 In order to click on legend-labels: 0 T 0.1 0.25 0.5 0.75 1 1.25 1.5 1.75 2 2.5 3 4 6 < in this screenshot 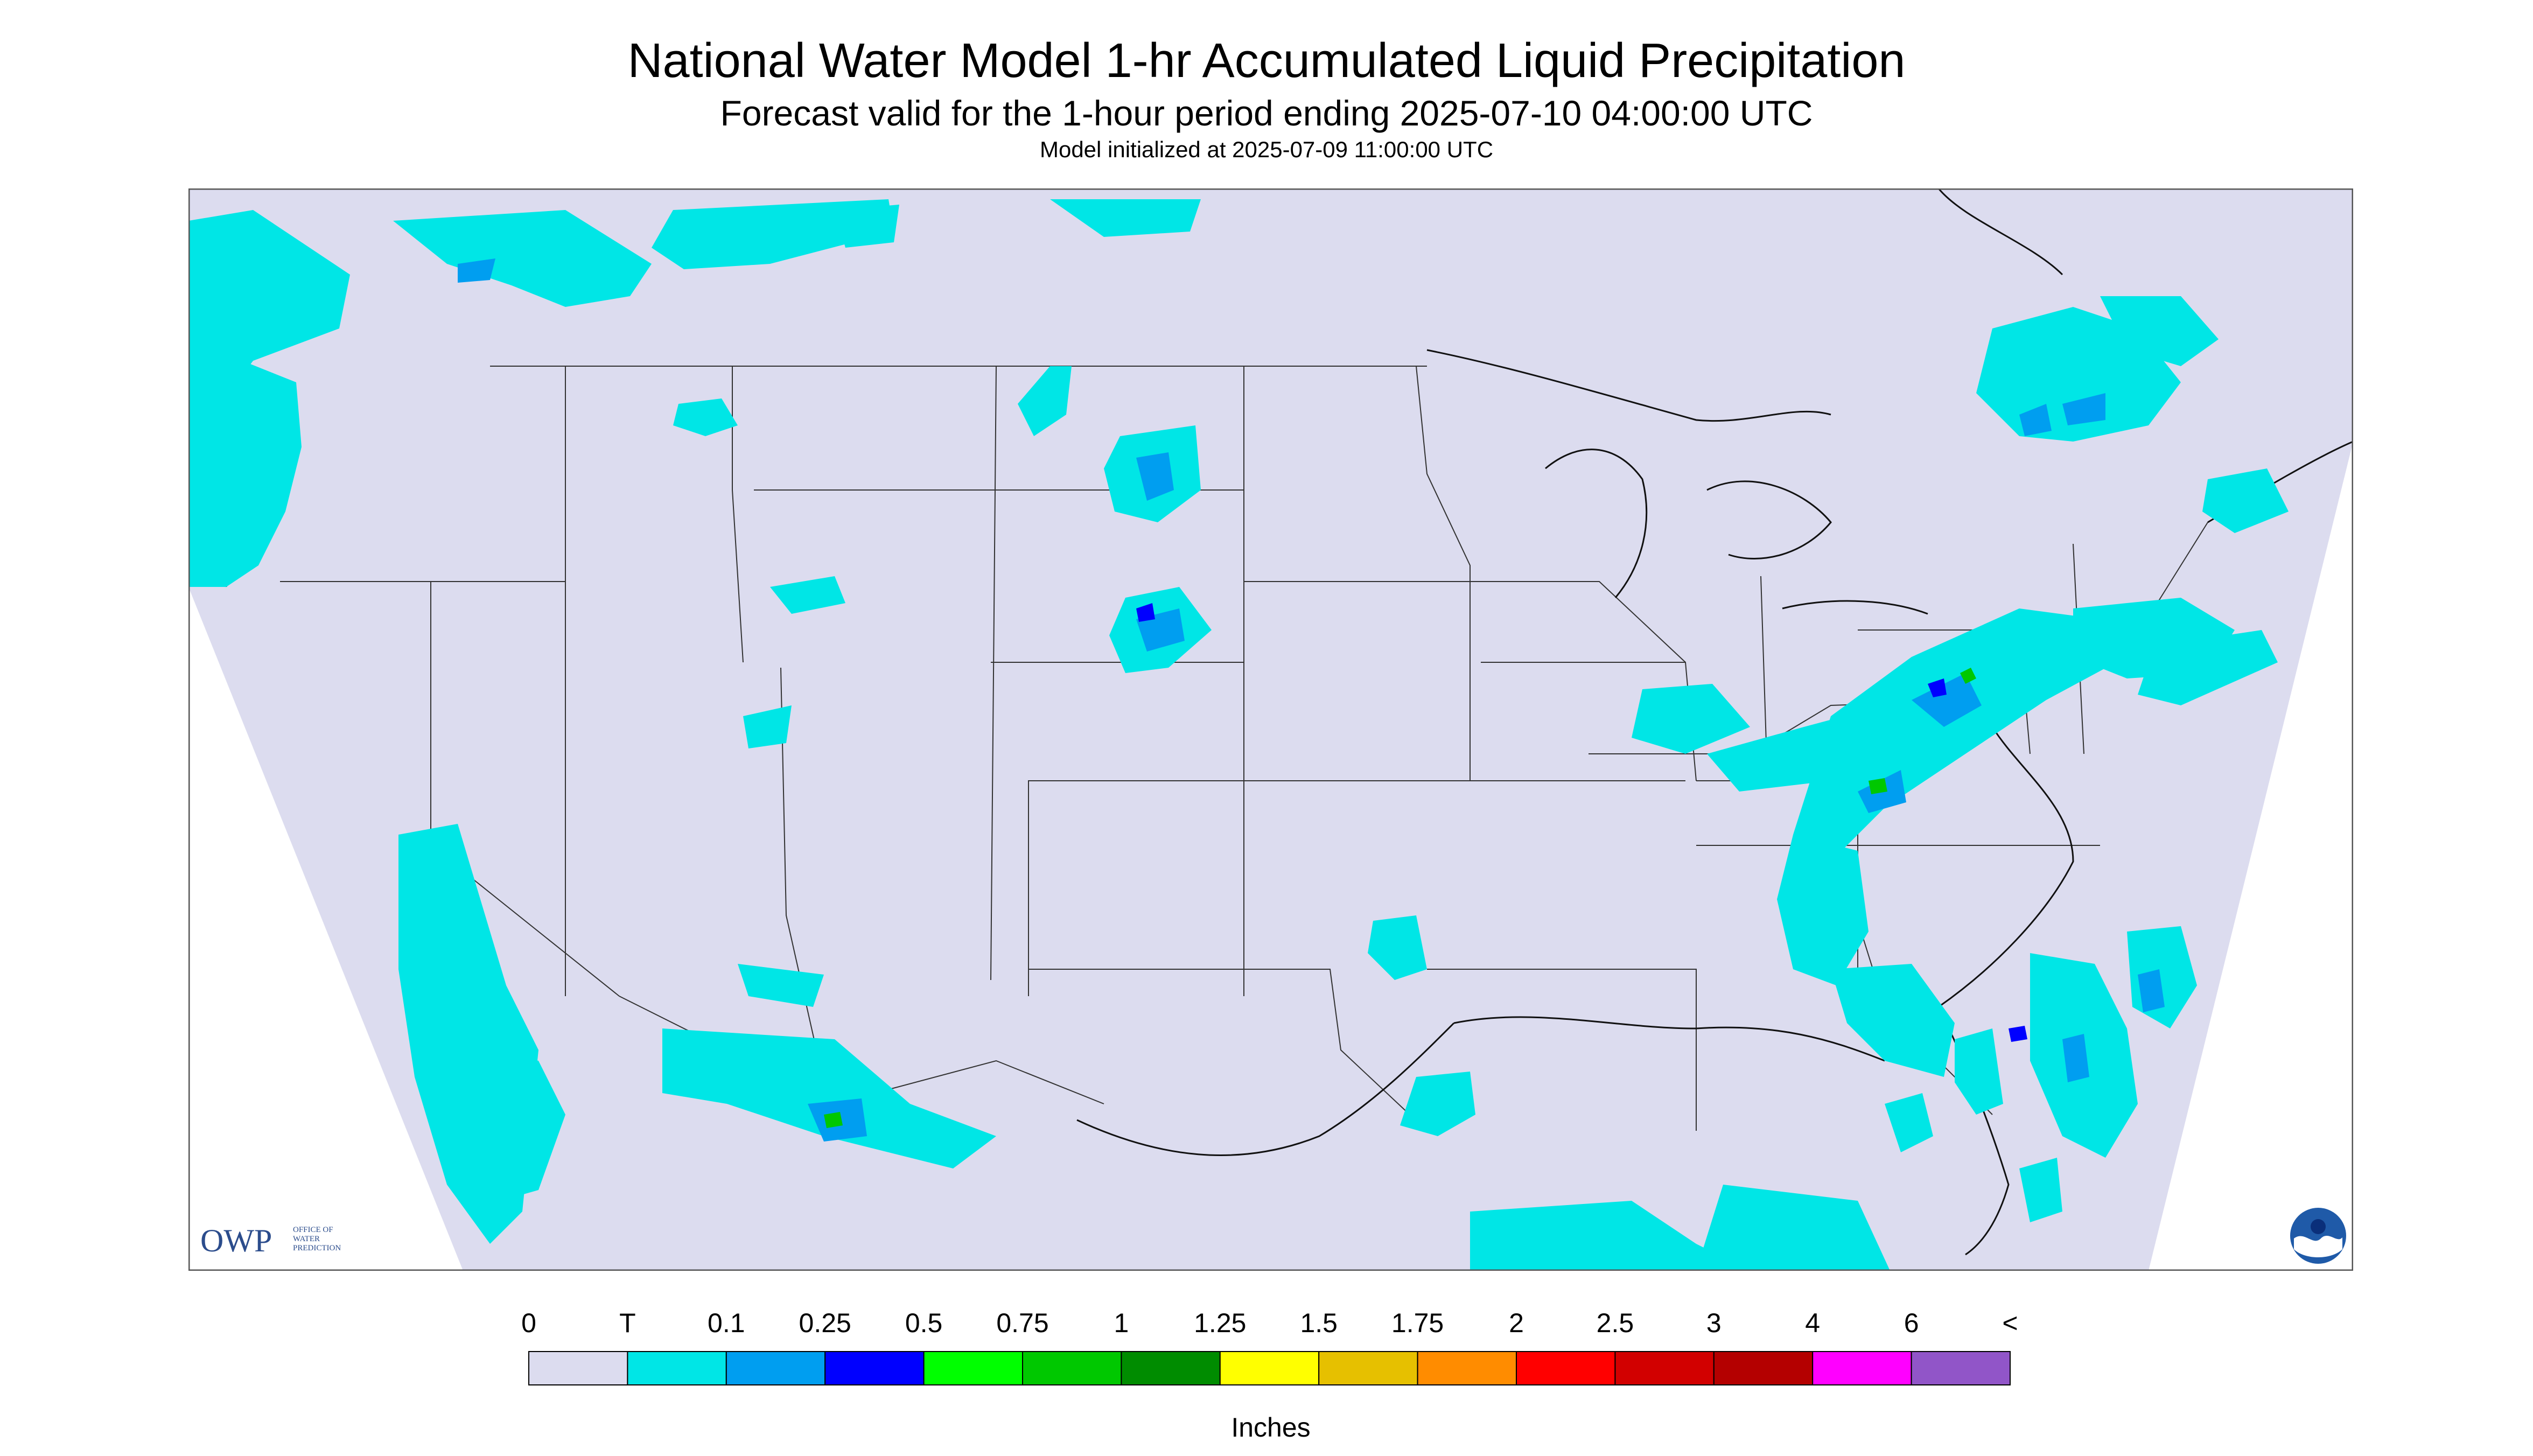, I will do `click(1269, 1323)`.